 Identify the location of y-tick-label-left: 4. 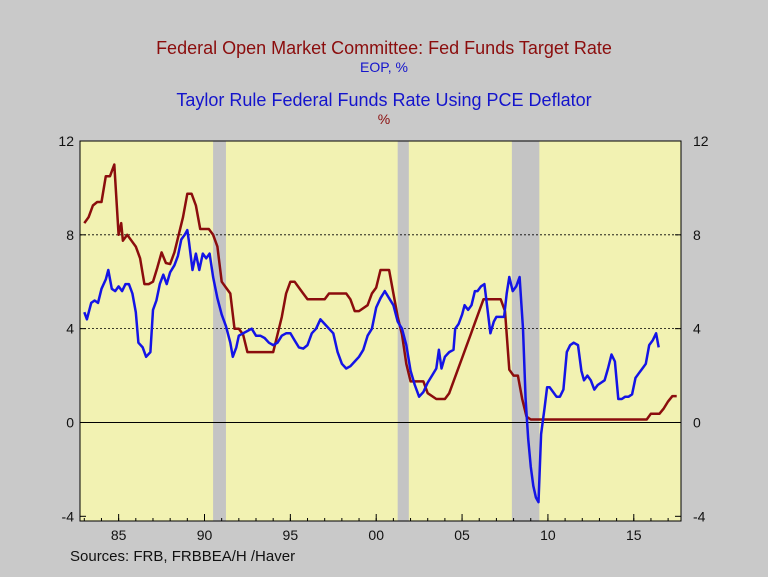
(70, 329).